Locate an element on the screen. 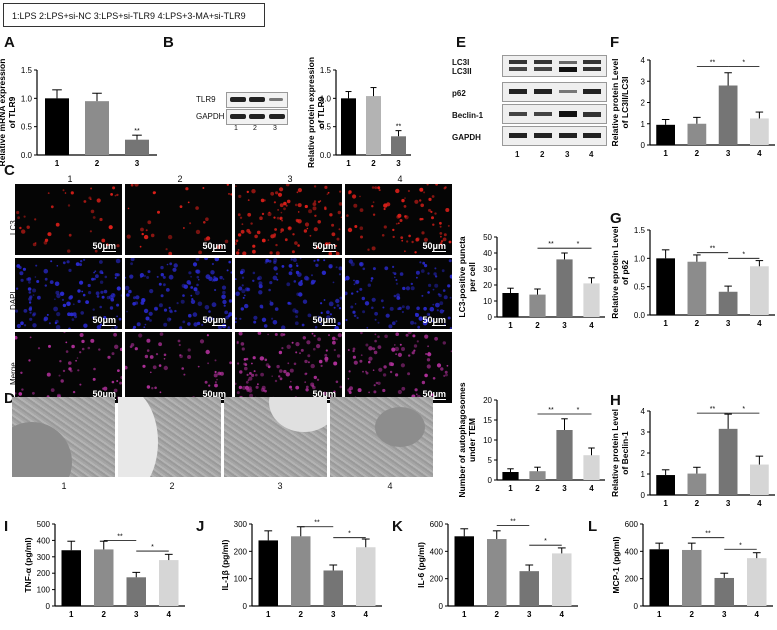 The height and width of the screenshot is (630, 777). panel-letter-b: B is located at coordinates (168, 42).